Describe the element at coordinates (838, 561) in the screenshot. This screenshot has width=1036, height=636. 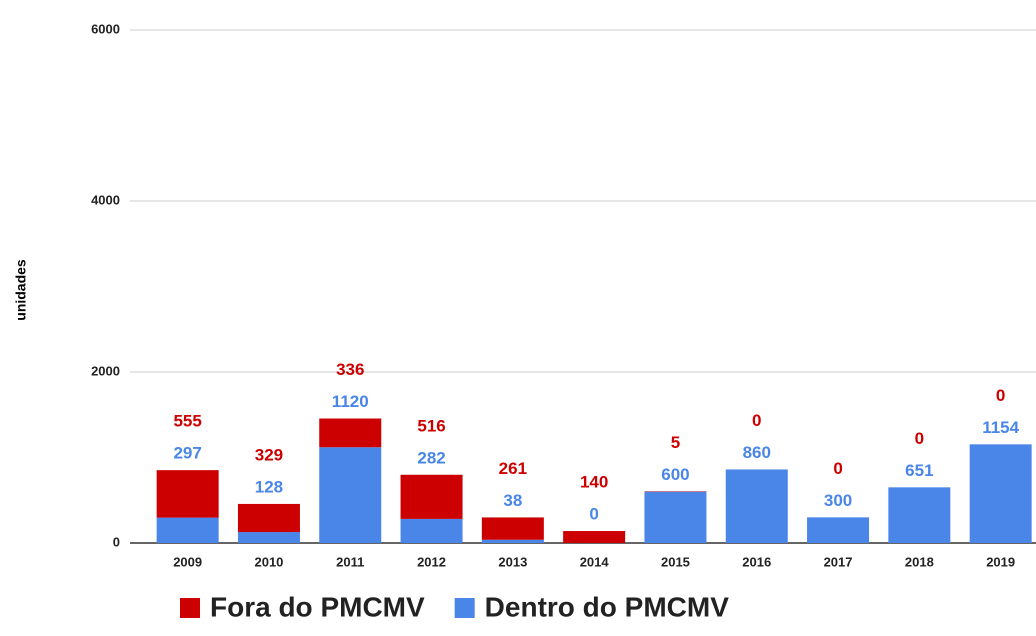
I see `x-tick-label: 2017` at that location.